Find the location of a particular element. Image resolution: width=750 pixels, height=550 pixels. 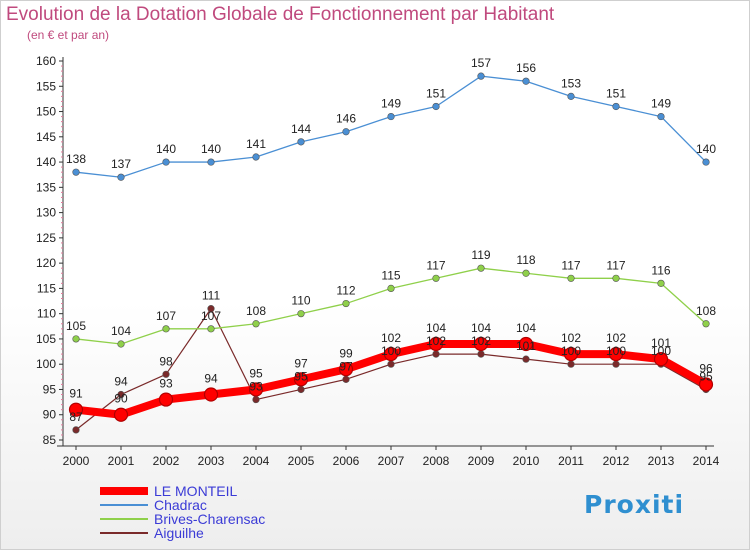

x-tick-label: 2012 is located at coordinates (616, 461).